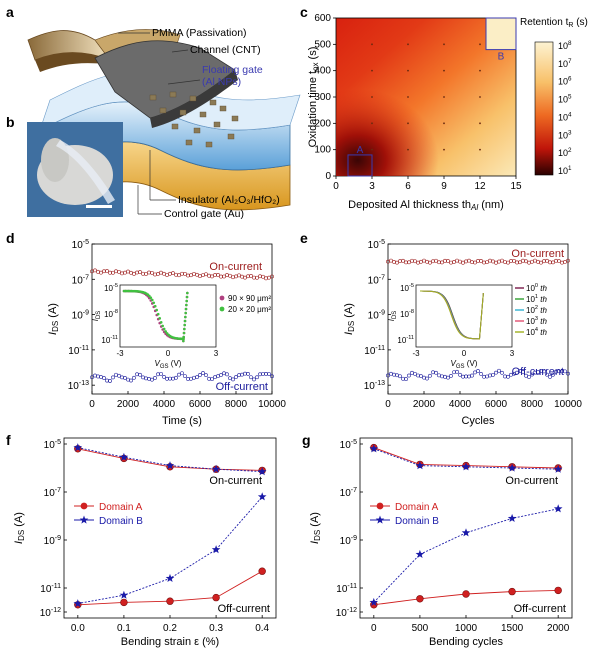  Describe the element at coordinates (565, 152) in the screenshot. I see `colorbar-tick-label: 10²` at that location.